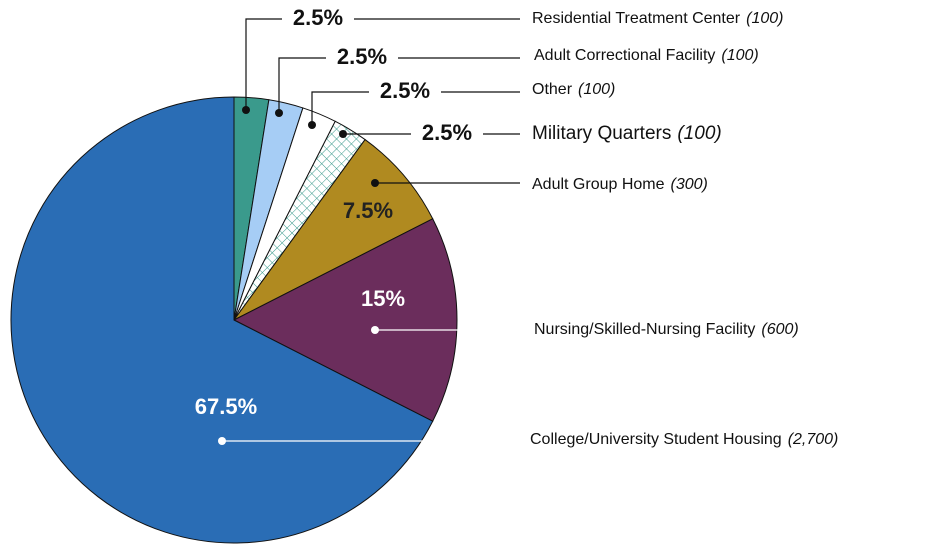  I want to click on category-name: Other, so click(552, 89).